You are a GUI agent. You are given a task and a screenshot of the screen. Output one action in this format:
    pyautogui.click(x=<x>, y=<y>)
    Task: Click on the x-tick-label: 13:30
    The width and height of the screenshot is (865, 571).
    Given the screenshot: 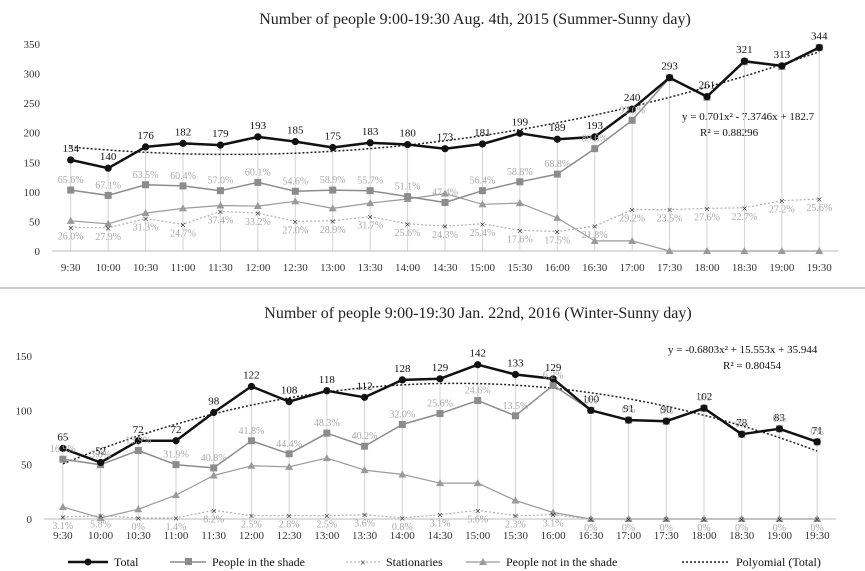 What is the action you would take?
    pyautogui.click(x=365, y=536)
    